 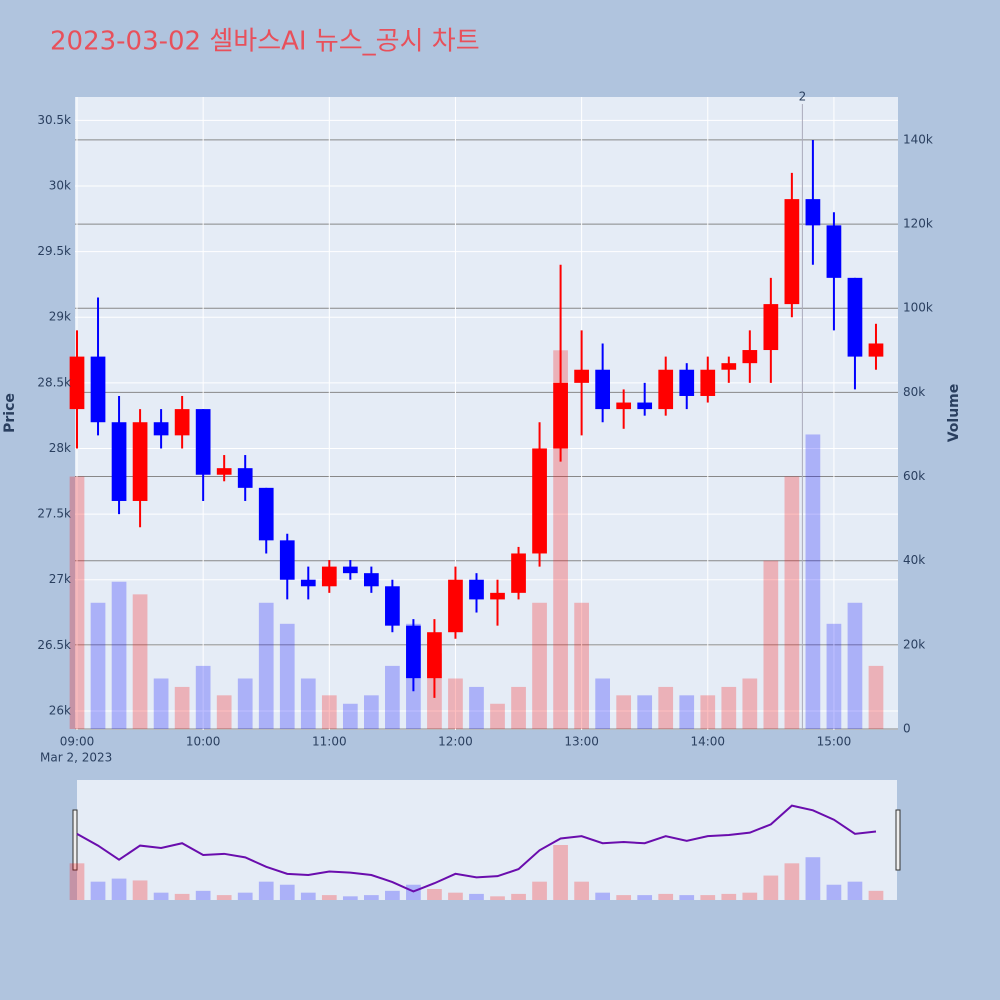 I want to click on range-slider, so click(x=487, y=840).